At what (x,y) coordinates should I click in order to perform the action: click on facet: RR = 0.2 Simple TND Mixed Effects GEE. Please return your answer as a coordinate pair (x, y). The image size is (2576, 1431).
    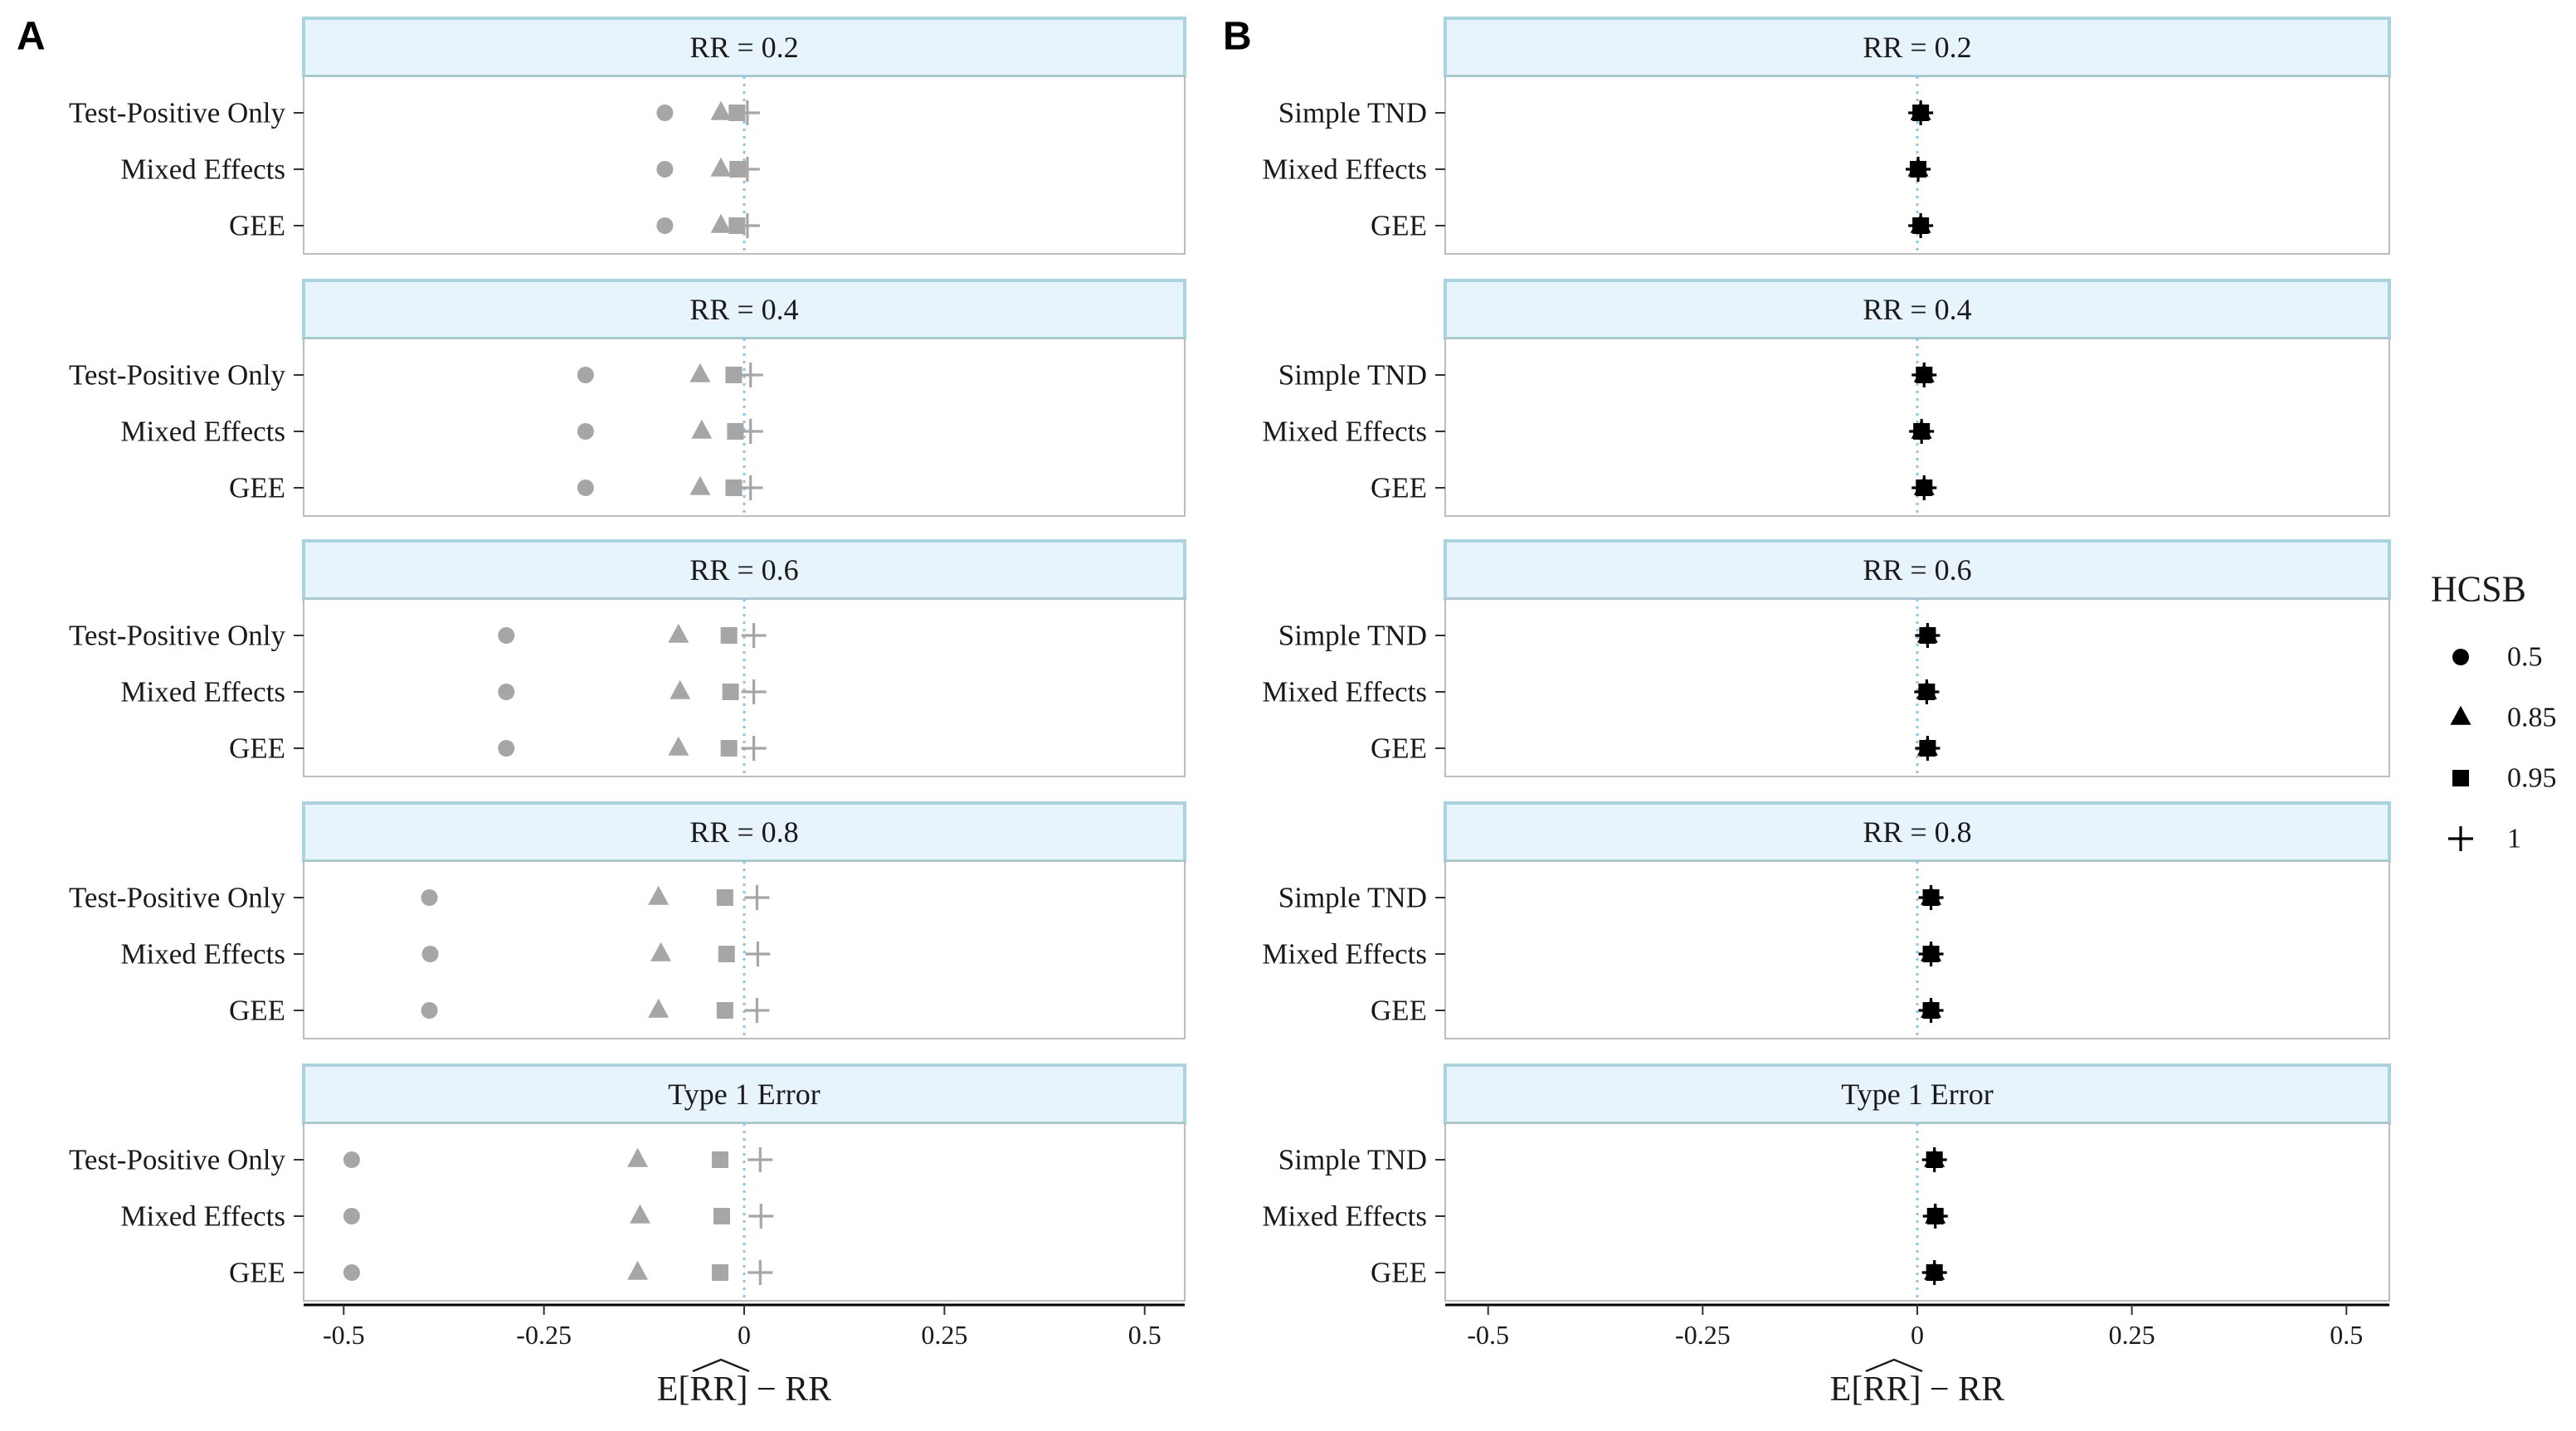
    Looking at the image, I should click on (1826, 136).